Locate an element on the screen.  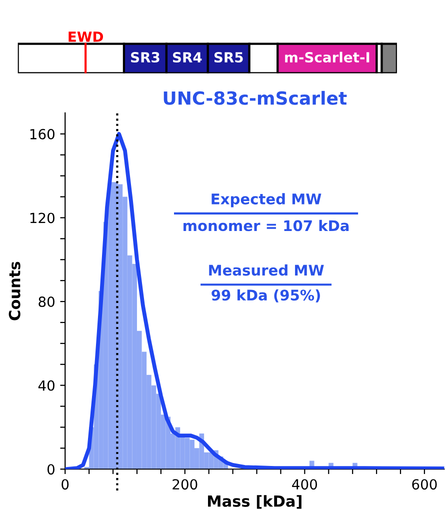
y-tick-label: 120 is located at coordinates (42, 218).